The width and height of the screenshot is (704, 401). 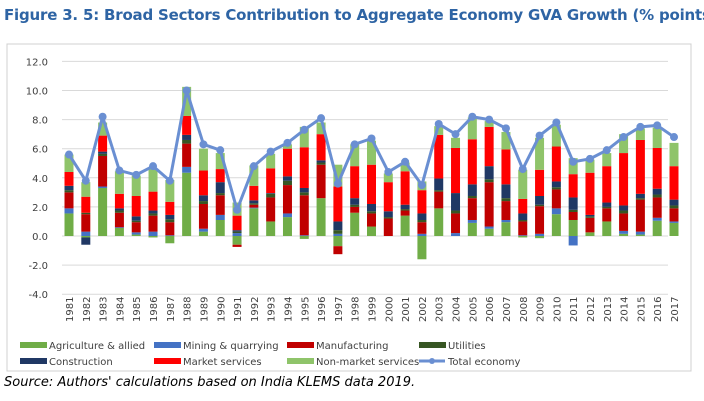 I want to click on bar-non-market-services-2009, so click(x=540, y=153).